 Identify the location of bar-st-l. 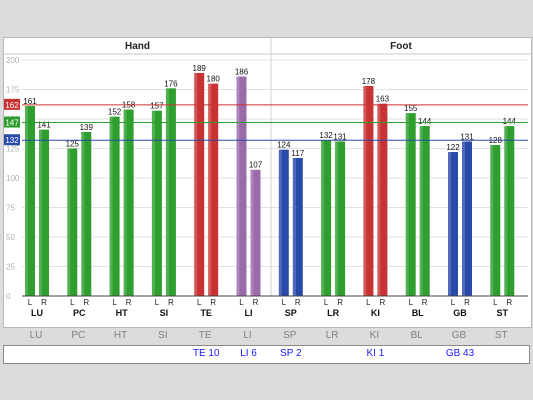
(495, 220).